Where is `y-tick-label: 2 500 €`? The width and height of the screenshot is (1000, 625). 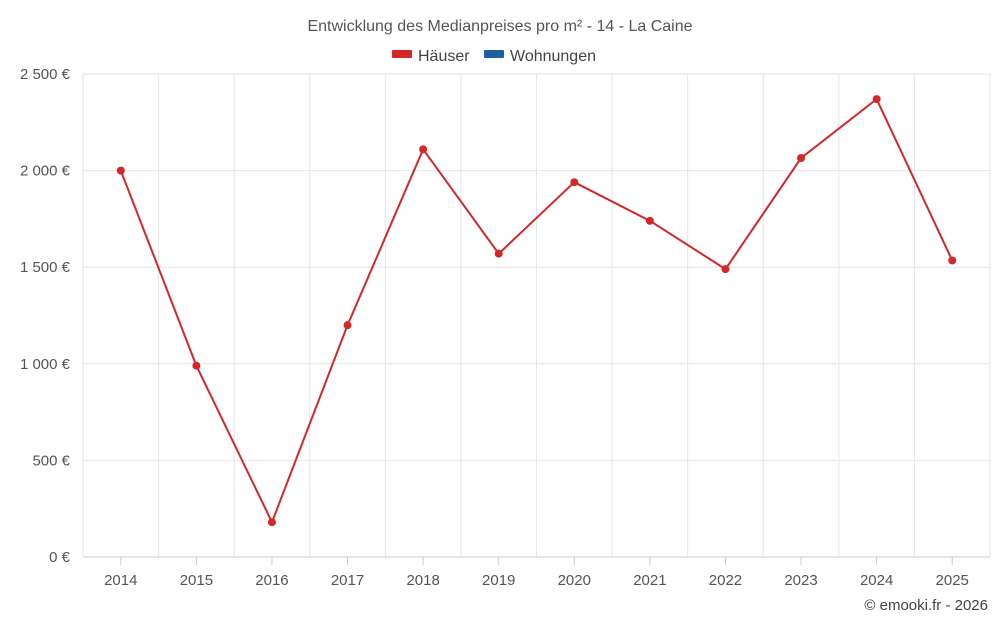
y-tick-label: 2 500 € is located at coordinates (45, 74).